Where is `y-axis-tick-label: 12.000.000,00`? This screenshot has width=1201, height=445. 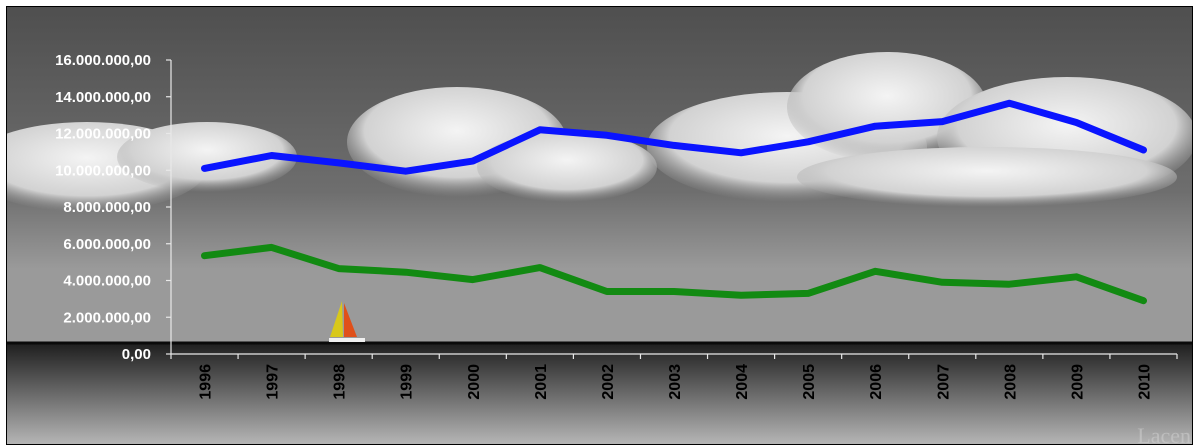 y-axis-tick-label: 12.000.000,00 is located at coordinates (103, 134).